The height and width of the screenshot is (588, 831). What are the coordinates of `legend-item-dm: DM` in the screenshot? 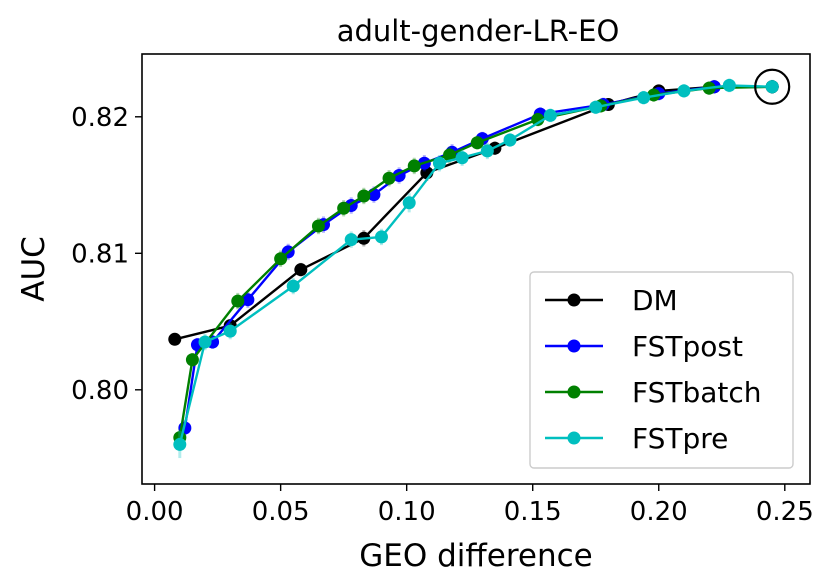 It's located at (611, 300).